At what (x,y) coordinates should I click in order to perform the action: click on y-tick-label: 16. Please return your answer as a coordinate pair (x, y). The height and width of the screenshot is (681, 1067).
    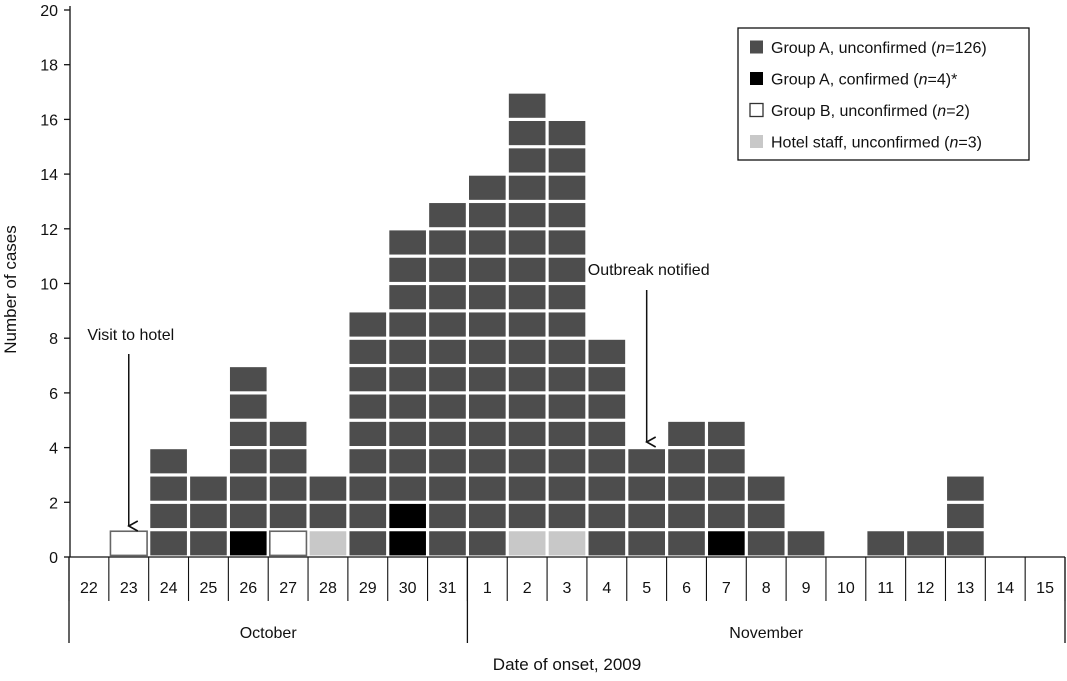
    Looking at the image, I should click on (49, 120).